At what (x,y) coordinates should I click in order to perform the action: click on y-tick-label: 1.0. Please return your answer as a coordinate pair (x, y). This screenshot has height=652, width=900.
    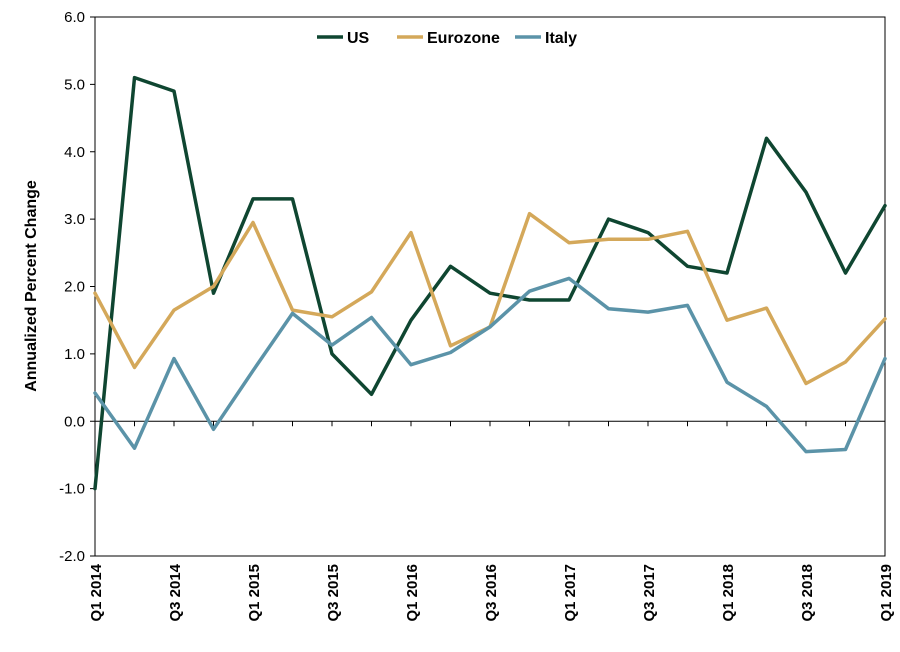
    Looking at the image, I should click on (74, 354).